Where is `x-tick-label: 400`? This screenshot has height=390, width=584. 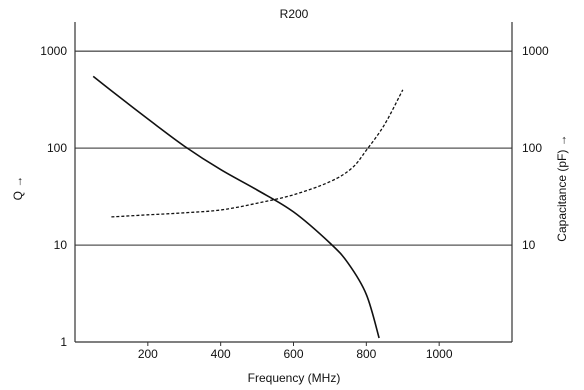 x-tick-label: 400 is located at coordinates (221, 354).